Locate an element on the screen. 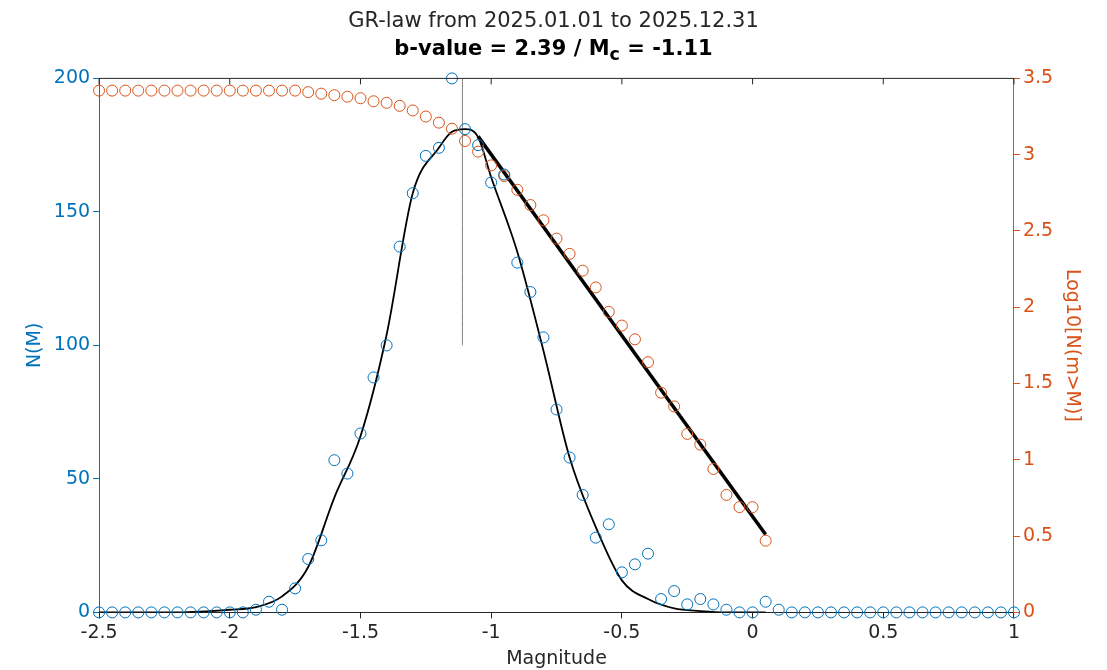  y-tick-label: 0 is located at coordinates (84, 610).